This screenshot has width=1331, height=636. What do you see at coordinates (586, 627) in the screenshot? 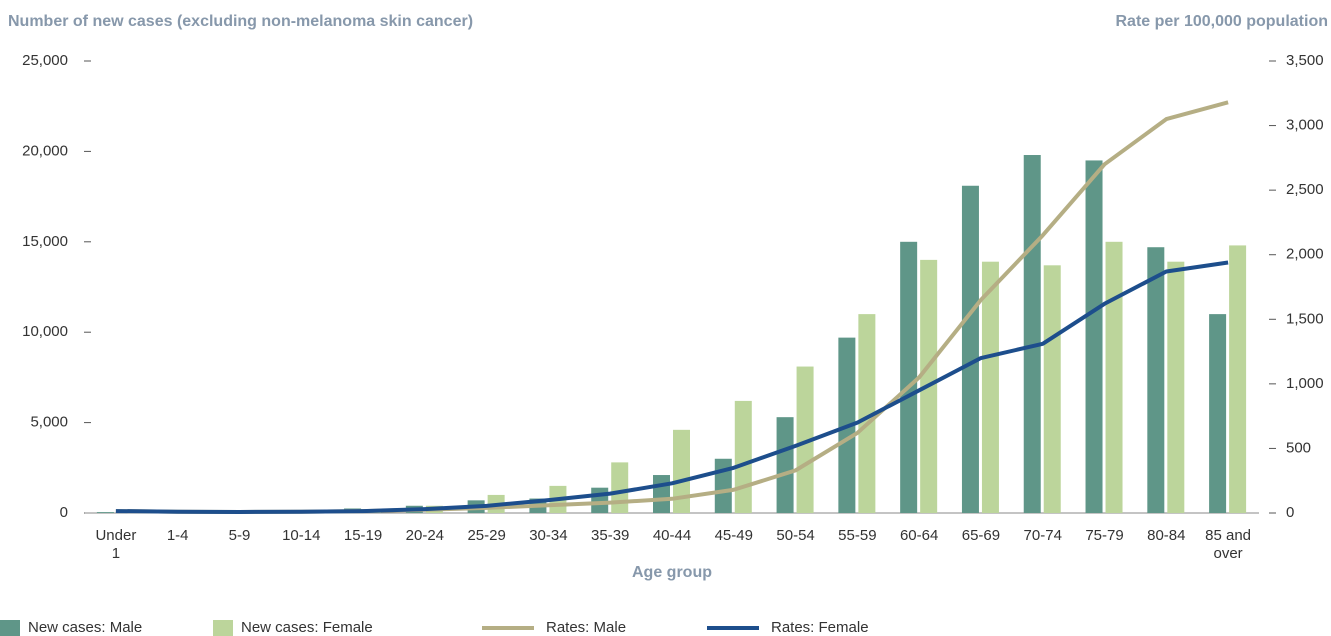
I see `legend-label: Rates: Male` at bounding box center [586, 627].